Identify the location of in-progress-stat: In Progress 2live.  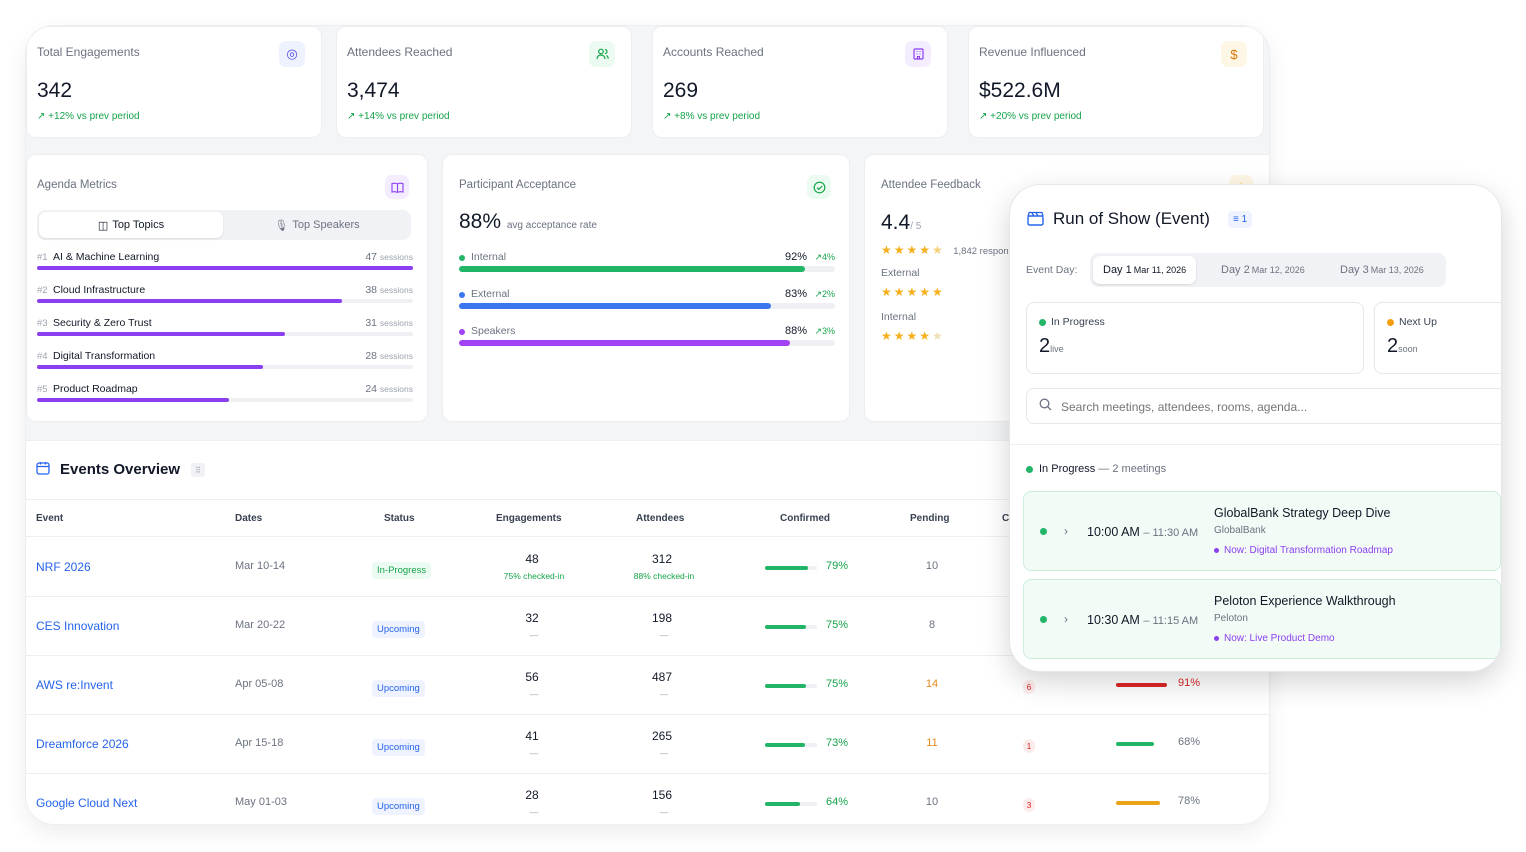
(1195, 338).